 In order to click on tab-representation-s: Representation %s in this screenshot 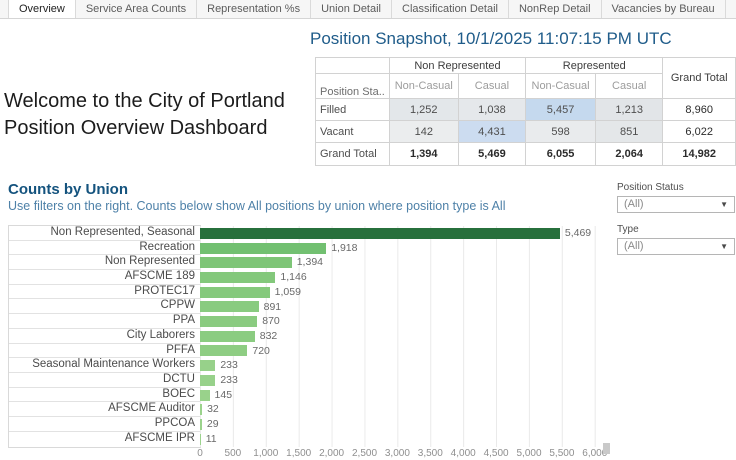, I will do `click(254, 9)`.